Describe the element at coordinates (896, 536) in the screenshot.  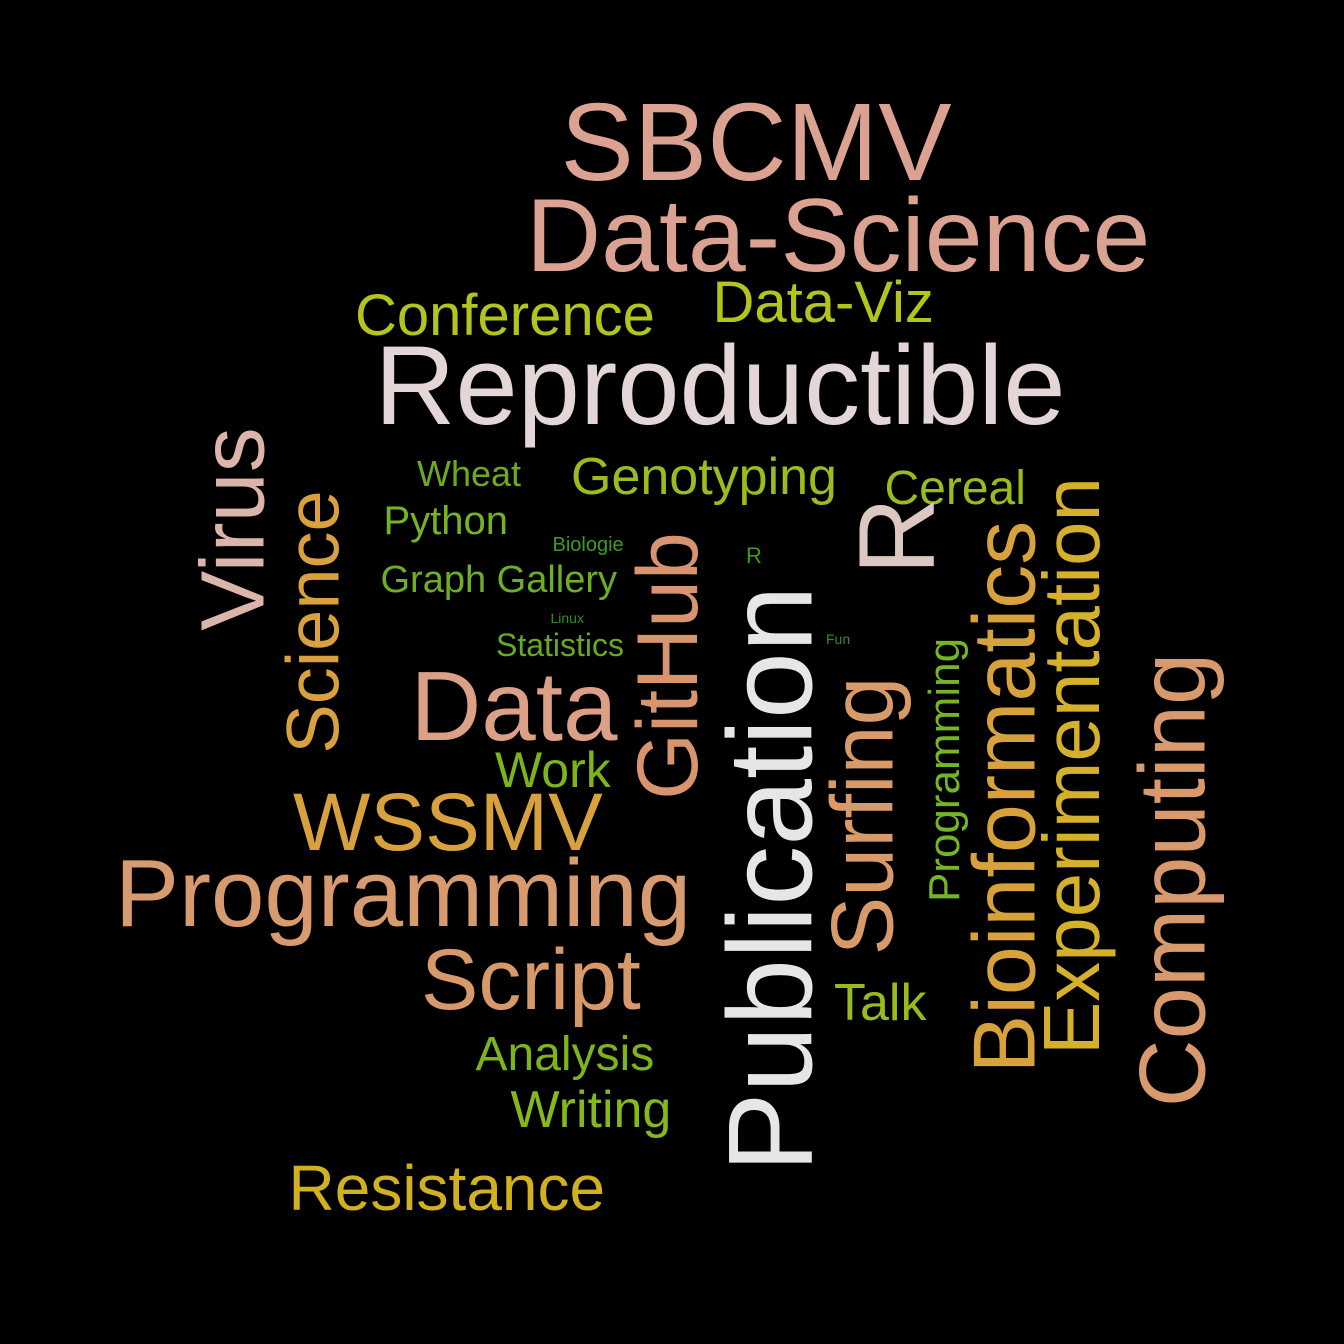
I see `word-r-large: R` at that location.